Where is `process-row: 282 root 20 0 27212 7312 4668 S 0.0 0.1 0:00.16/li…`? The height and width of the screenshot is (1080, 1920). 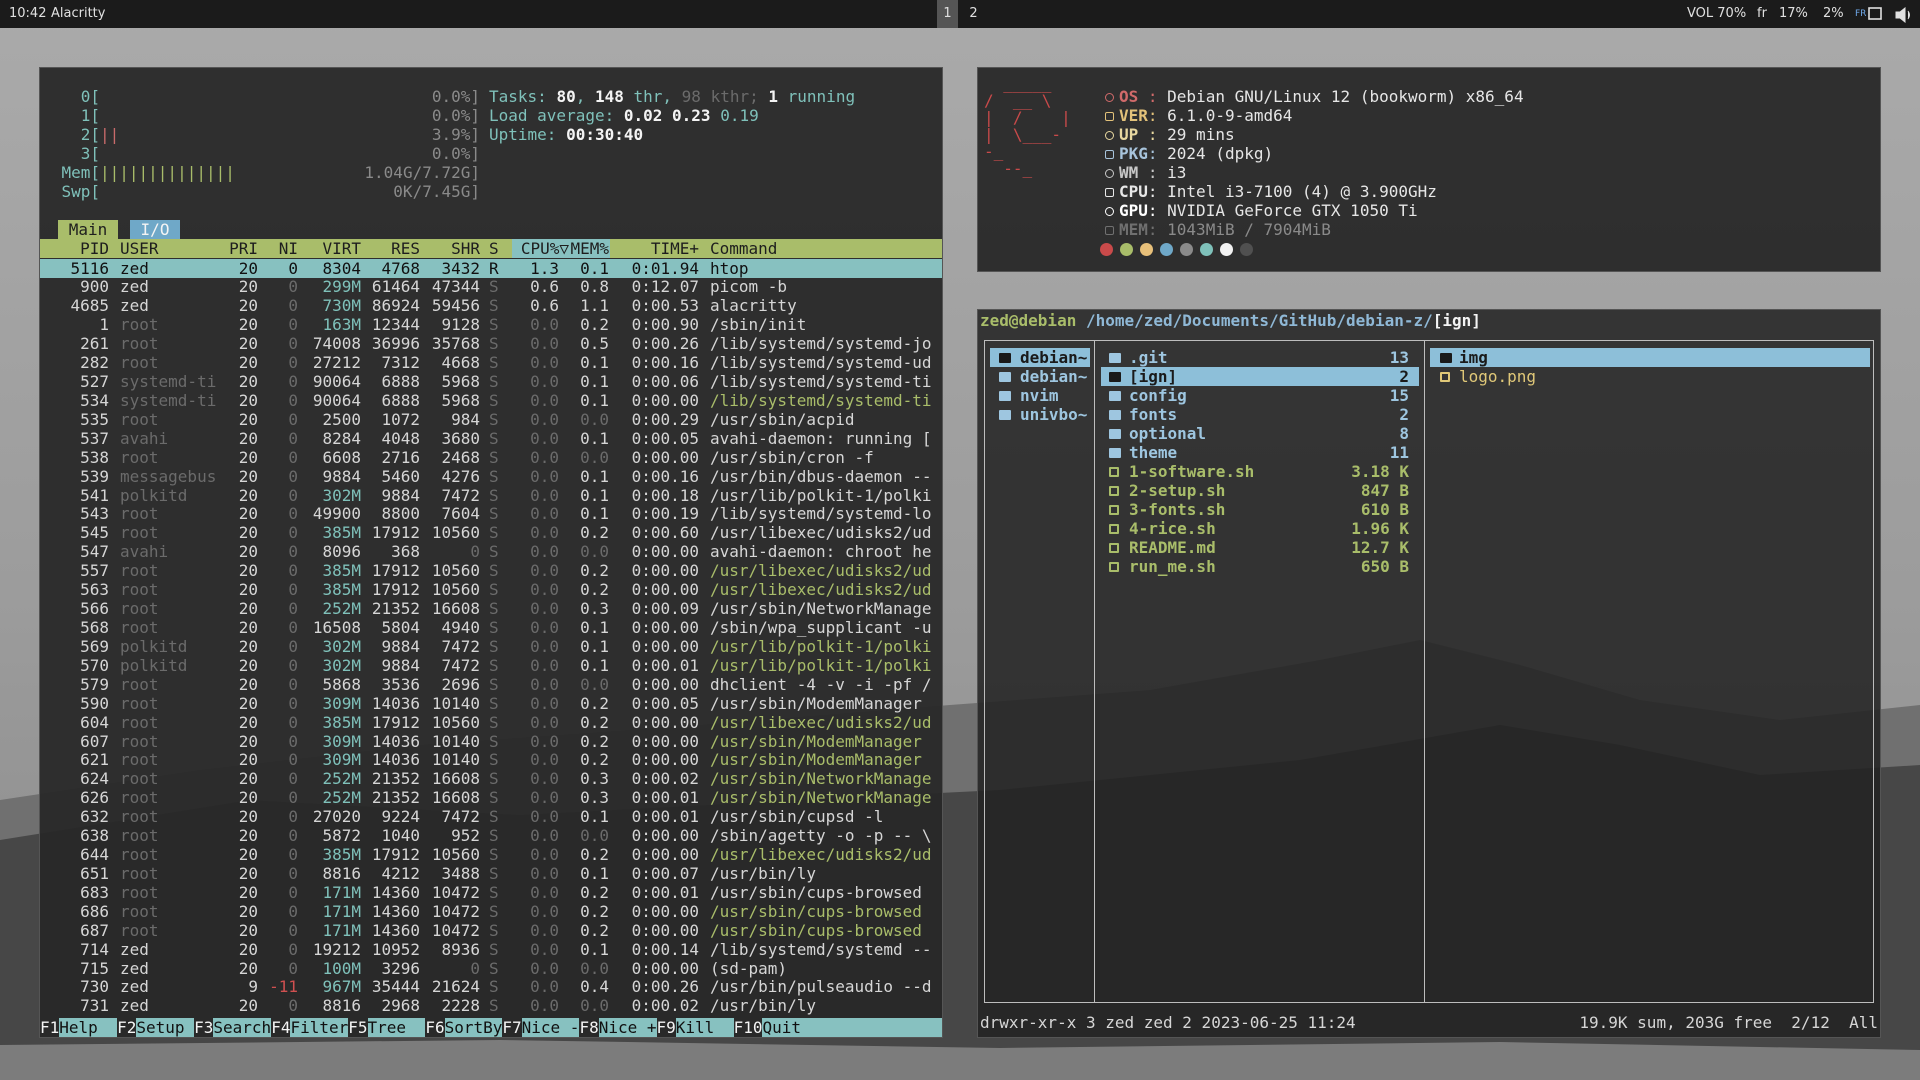
process-row: 282 root 20 0 27212 7312 4668 S 0.0 0.1 0:00.16/li… is located at coordinates (491, 362).